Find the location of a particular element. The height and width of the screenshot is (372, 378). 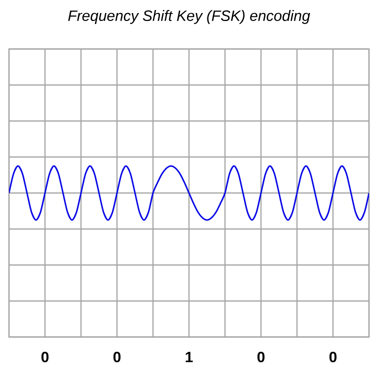

text: 1 is located at coordinates (189, 357).